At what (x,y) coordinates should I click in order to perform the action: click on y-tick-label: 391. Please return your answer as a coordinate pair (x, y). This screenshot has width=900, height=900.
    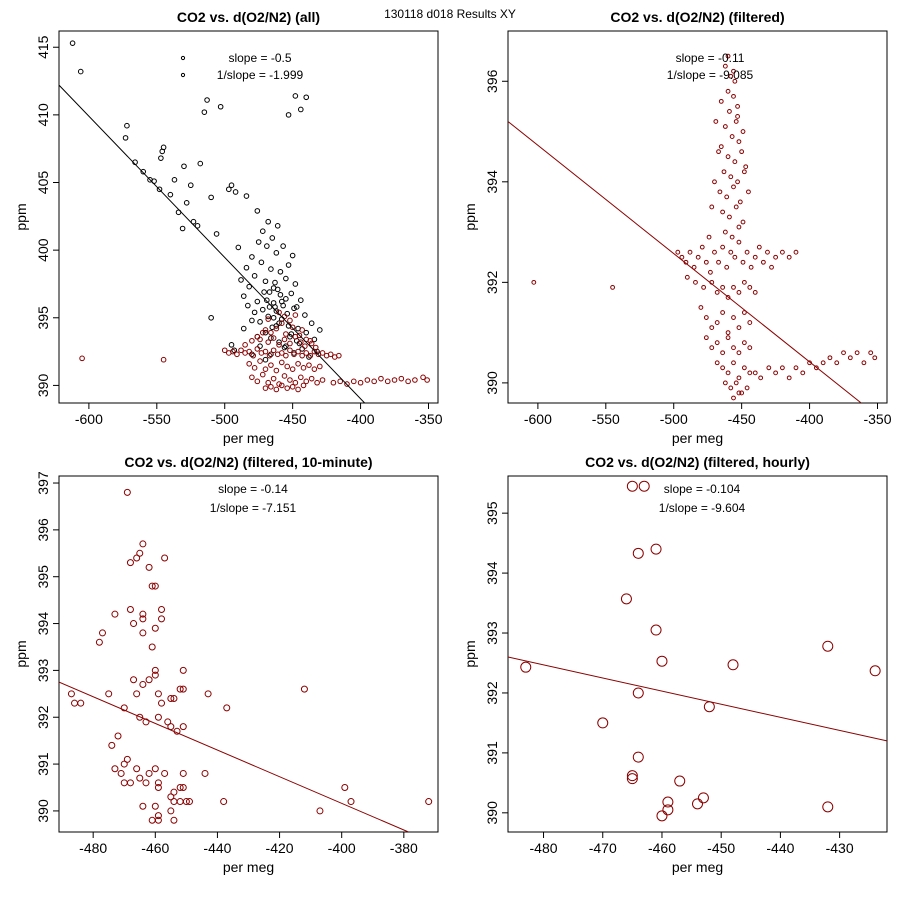
    Looking at the image, I should click on (43, 764).